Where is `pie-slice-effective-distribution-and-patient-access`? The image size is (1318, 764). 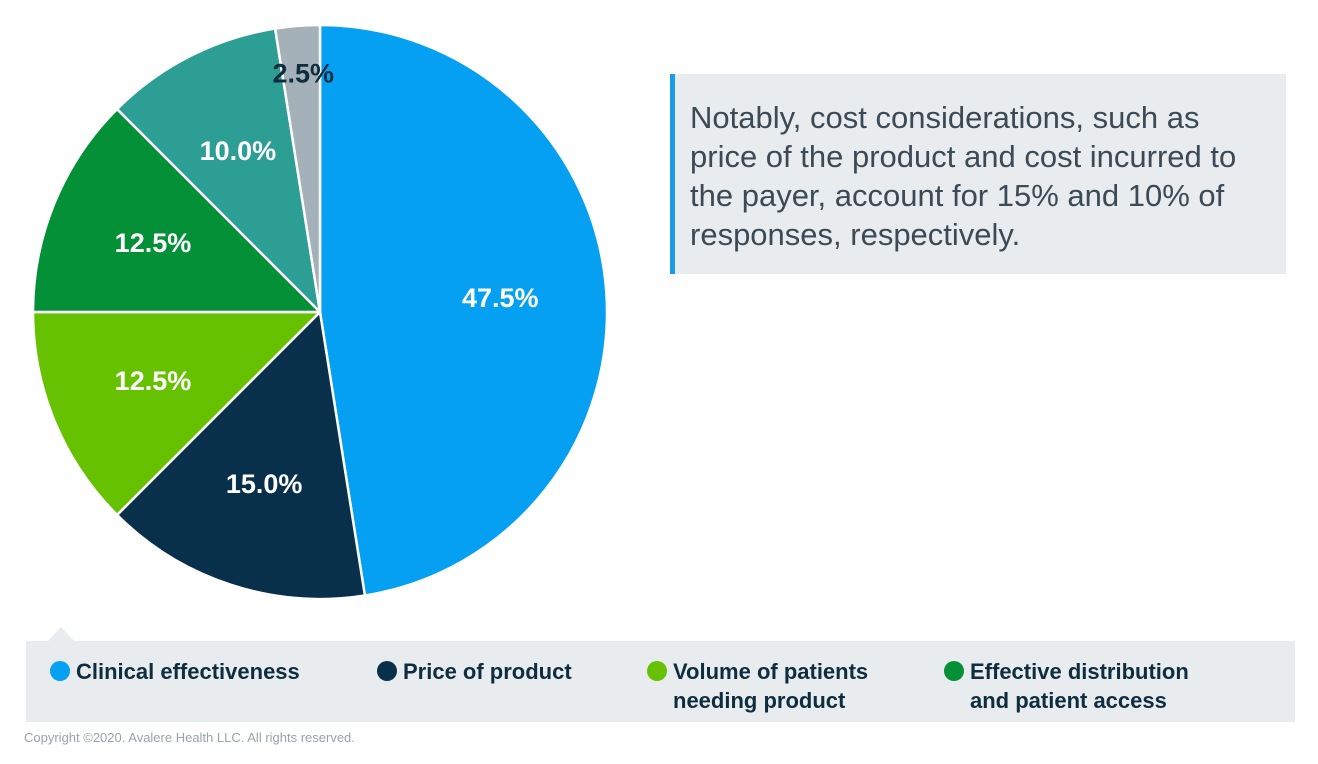 pie-slice-effective-distribution-and-patient-access is located at coordinates (176, 210).